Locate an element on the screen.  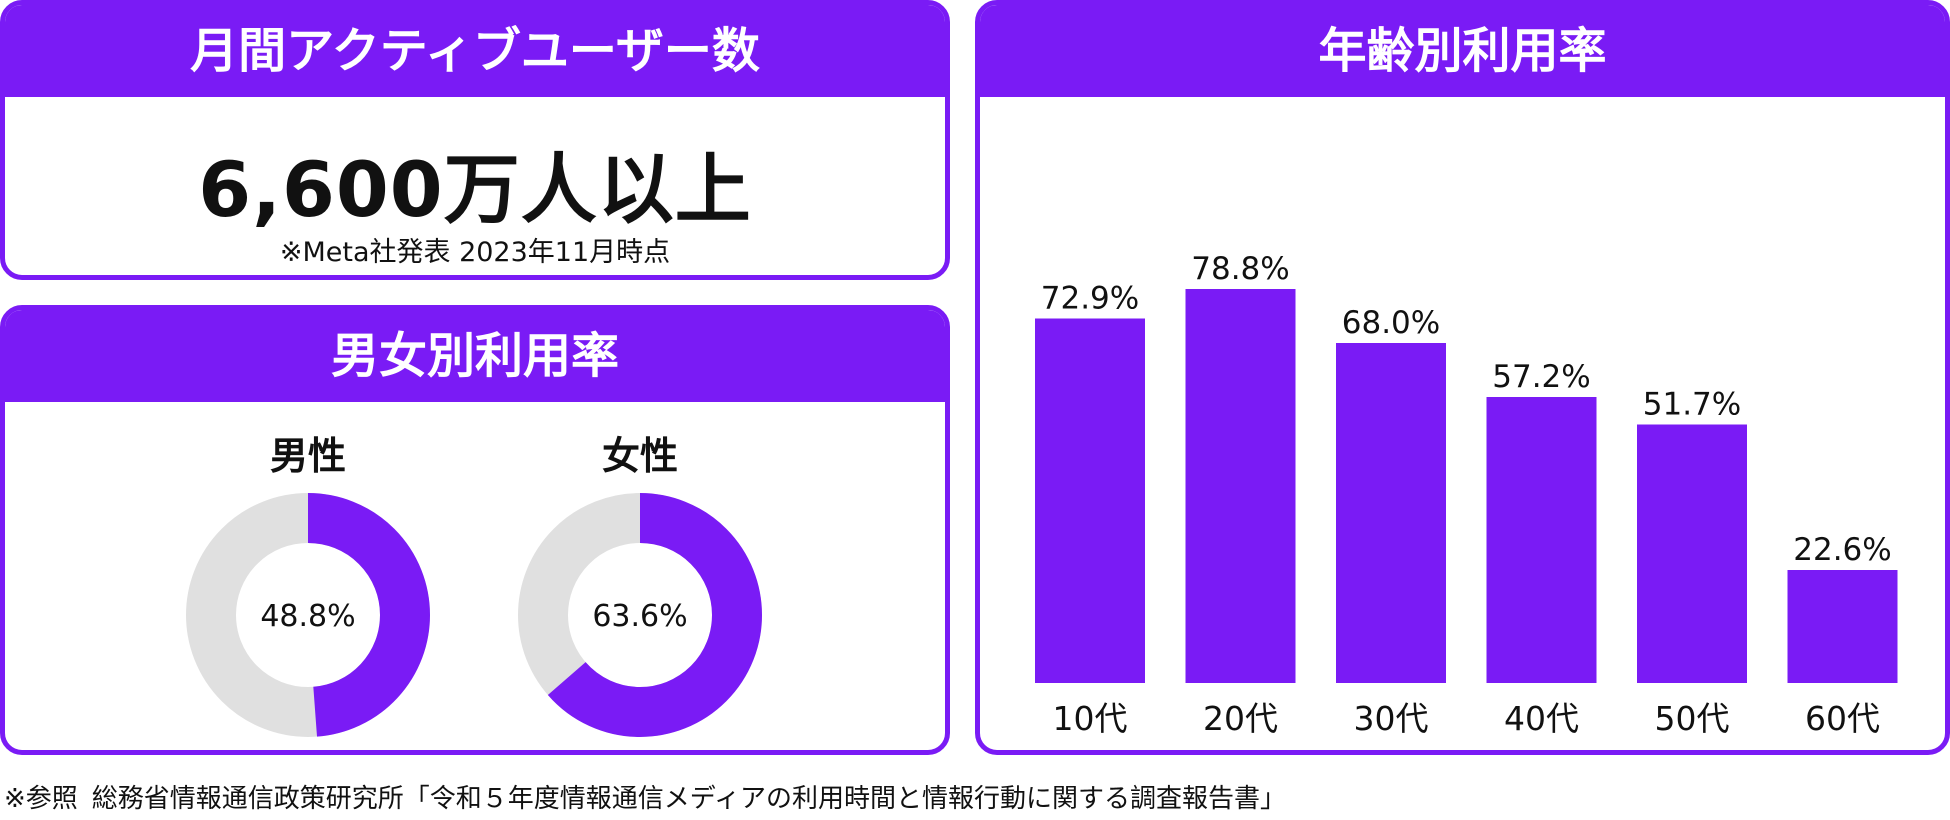
category-label: 40代 is located at coordinates (1541, 718).